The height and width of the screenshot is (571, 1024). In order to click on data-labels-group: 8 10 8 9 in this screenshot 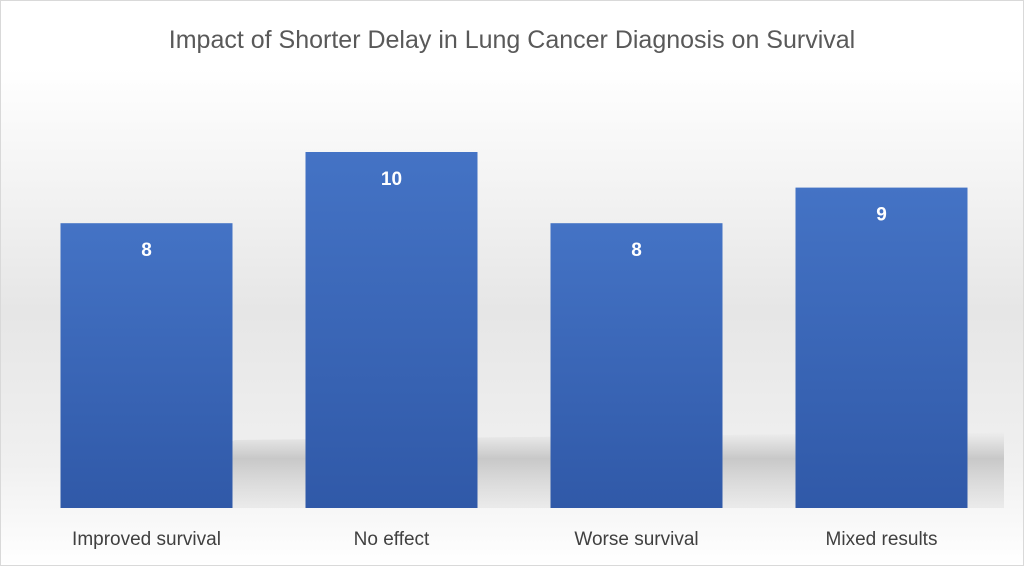, I will do `click(514, 215)`.